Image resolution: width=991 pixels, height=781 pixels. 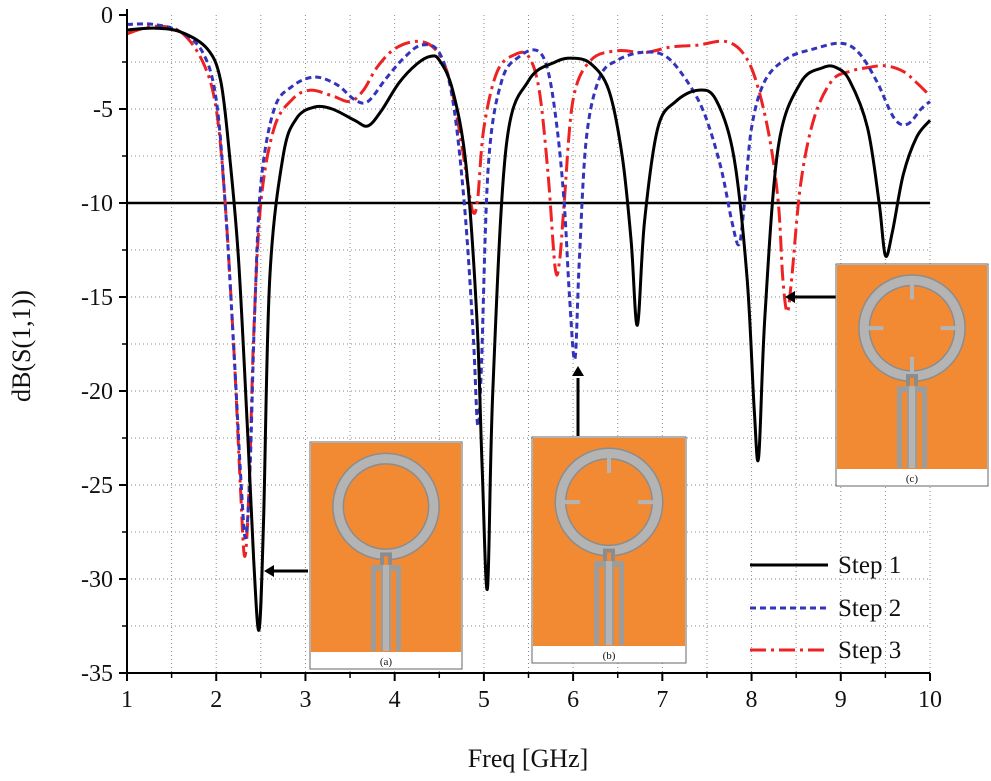 I want to click on antenna-inset-a: (a), so click(x=386, y=555).